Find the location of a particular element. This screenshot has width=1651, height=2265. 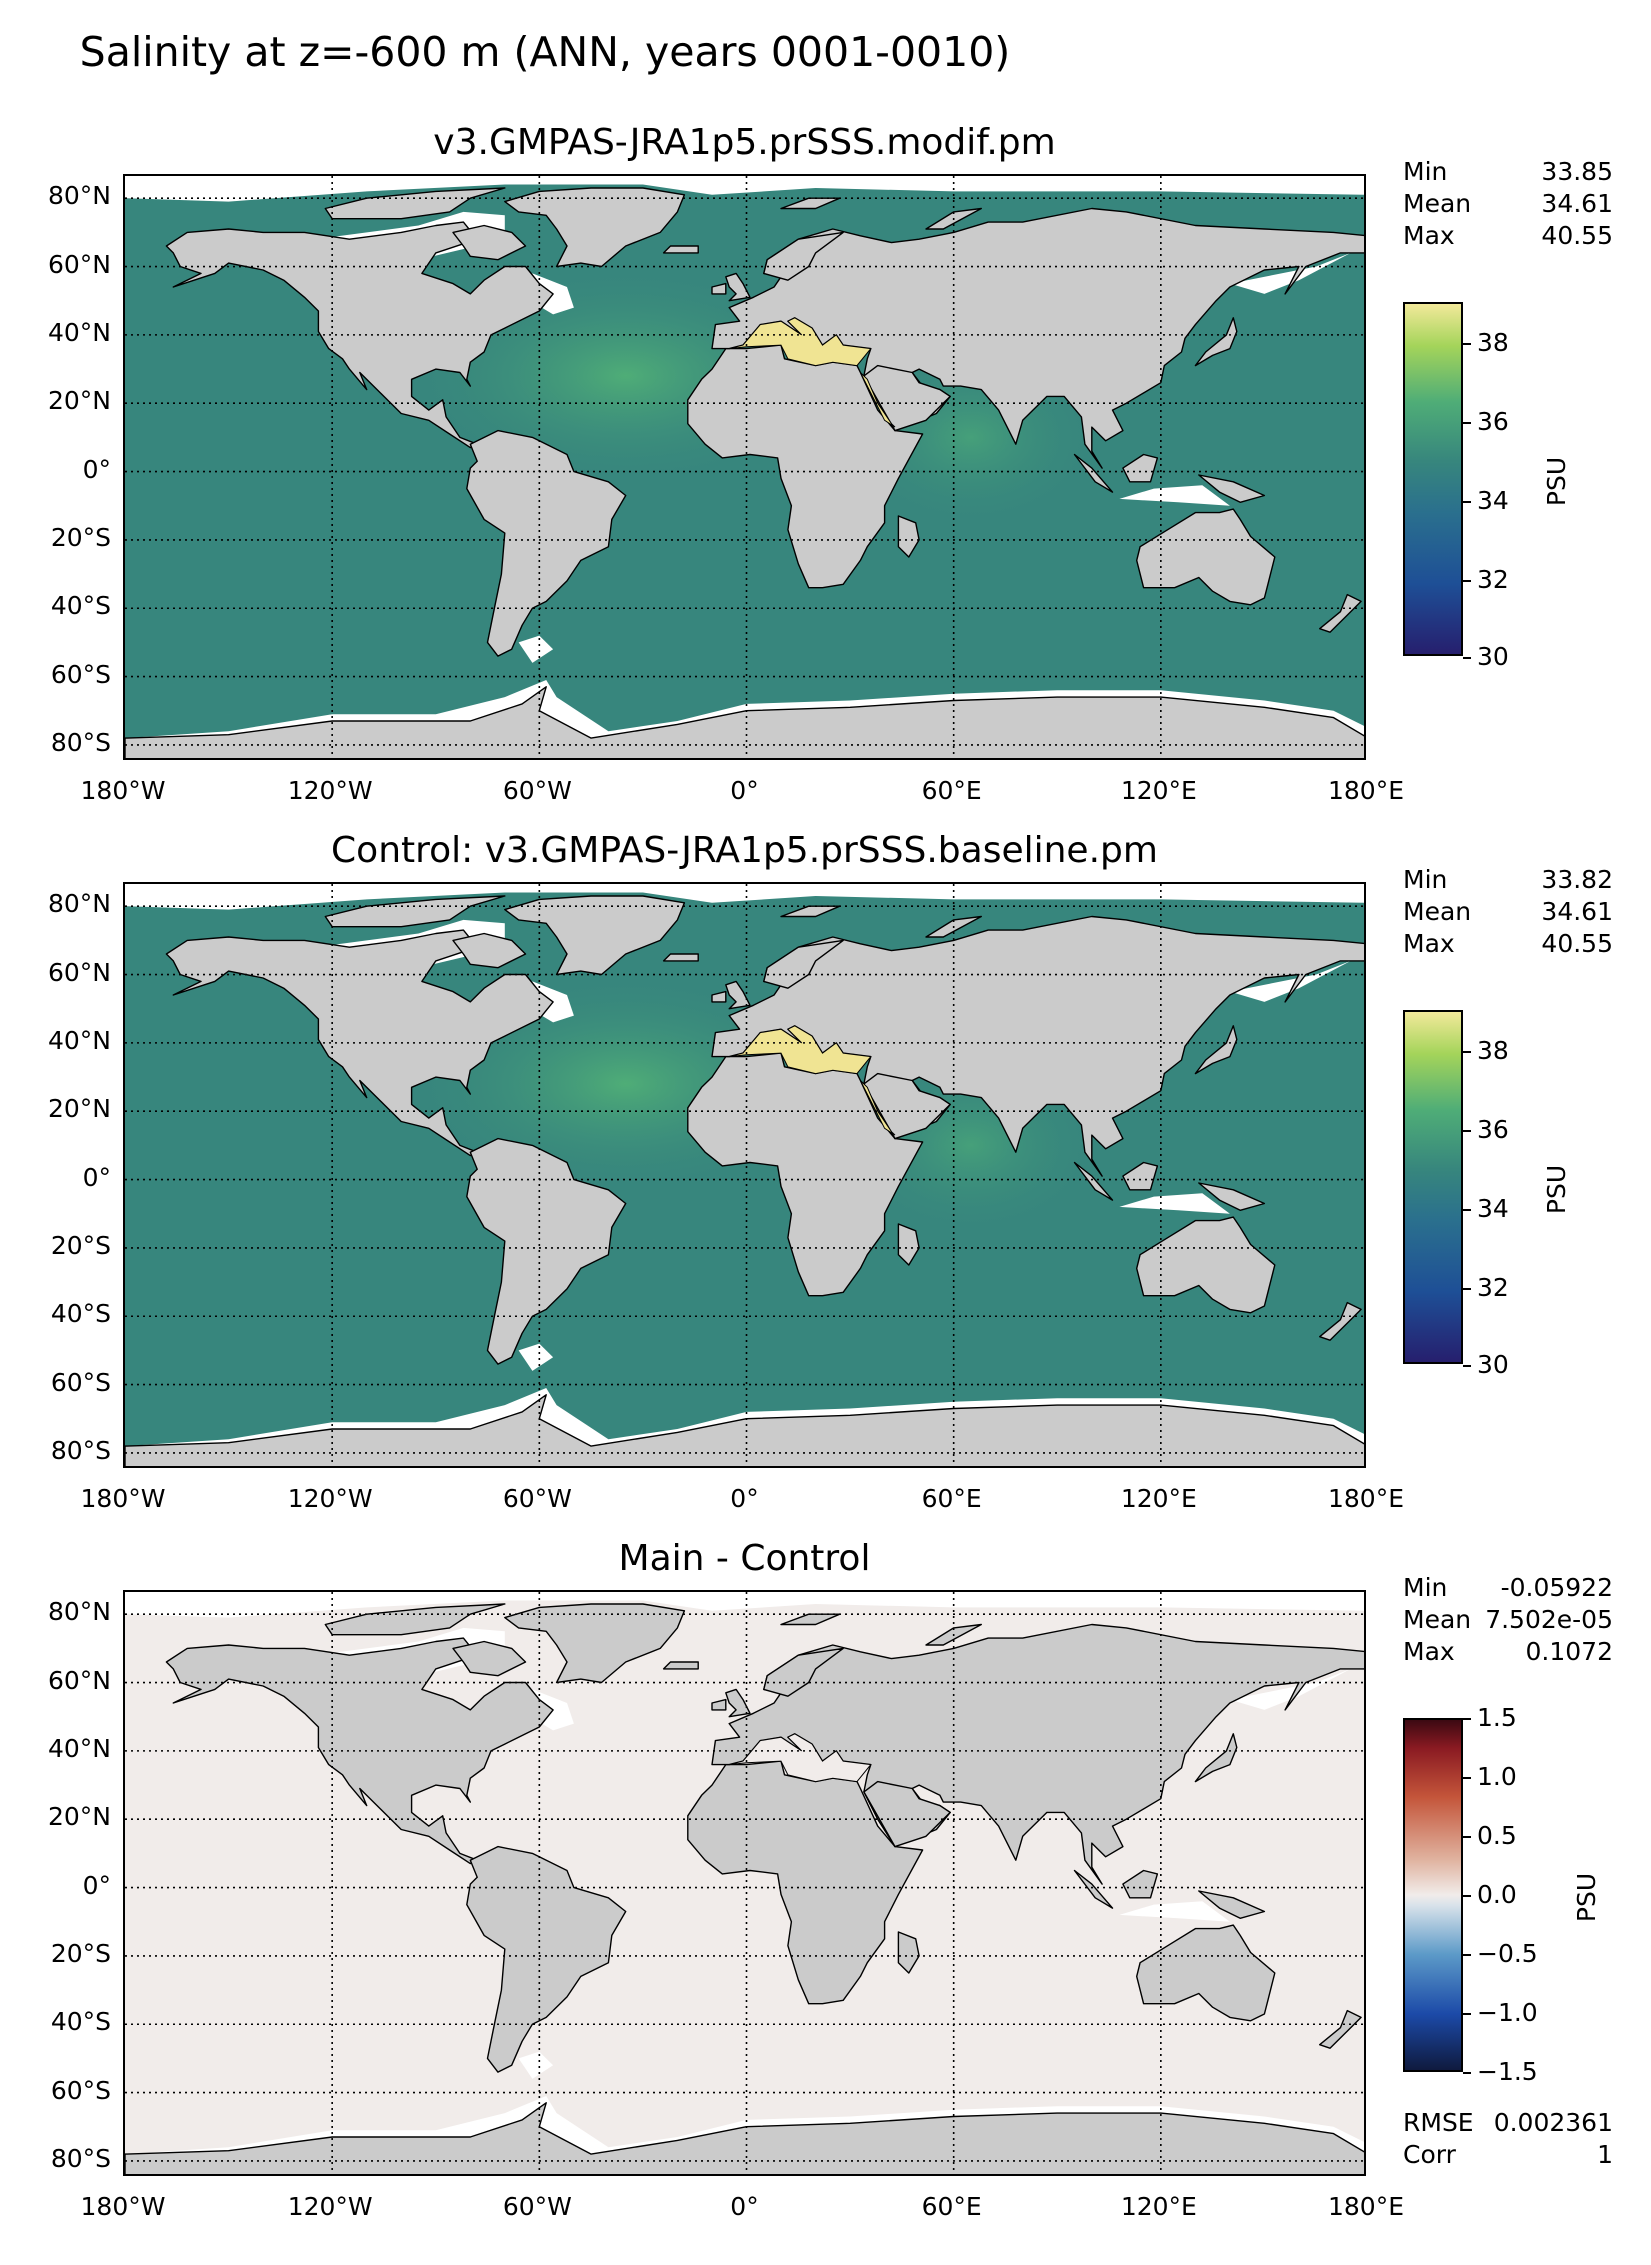

colorbar-tick: −1.5 is located at coordinates (1500, 2071).